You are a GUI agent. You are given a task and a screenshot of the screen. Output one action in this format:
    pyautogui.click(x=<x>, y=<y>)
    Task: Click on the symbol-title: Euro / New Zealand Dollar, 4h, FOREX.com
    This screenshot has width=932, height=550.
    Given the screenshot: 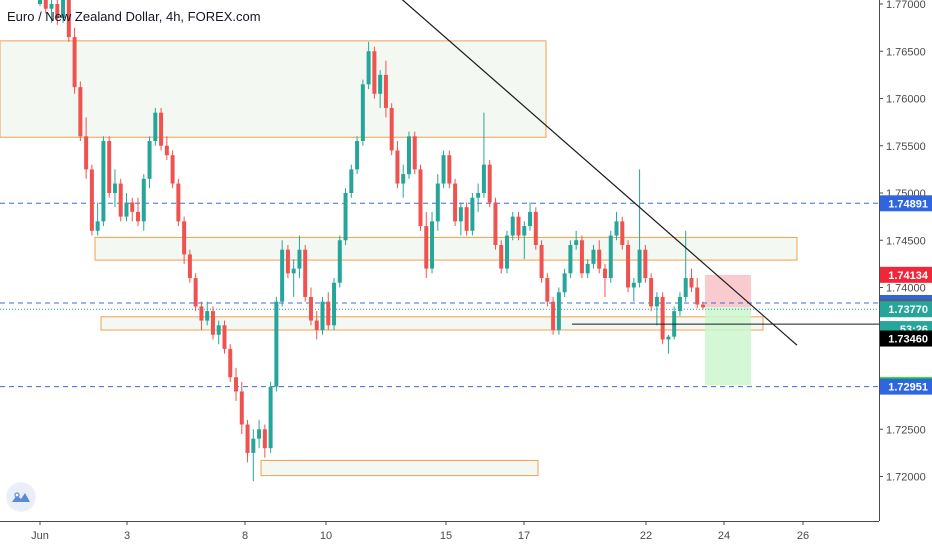 What is the action you would take?
    pyautogui.click(x=134, y=16)
    